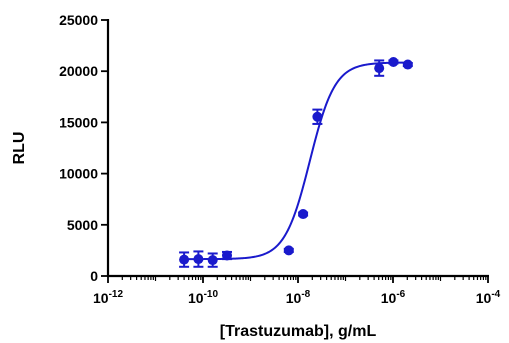 This screenshot has width=509, height=343. I want to click on y-tick-label: 5000, so click(82, 225).